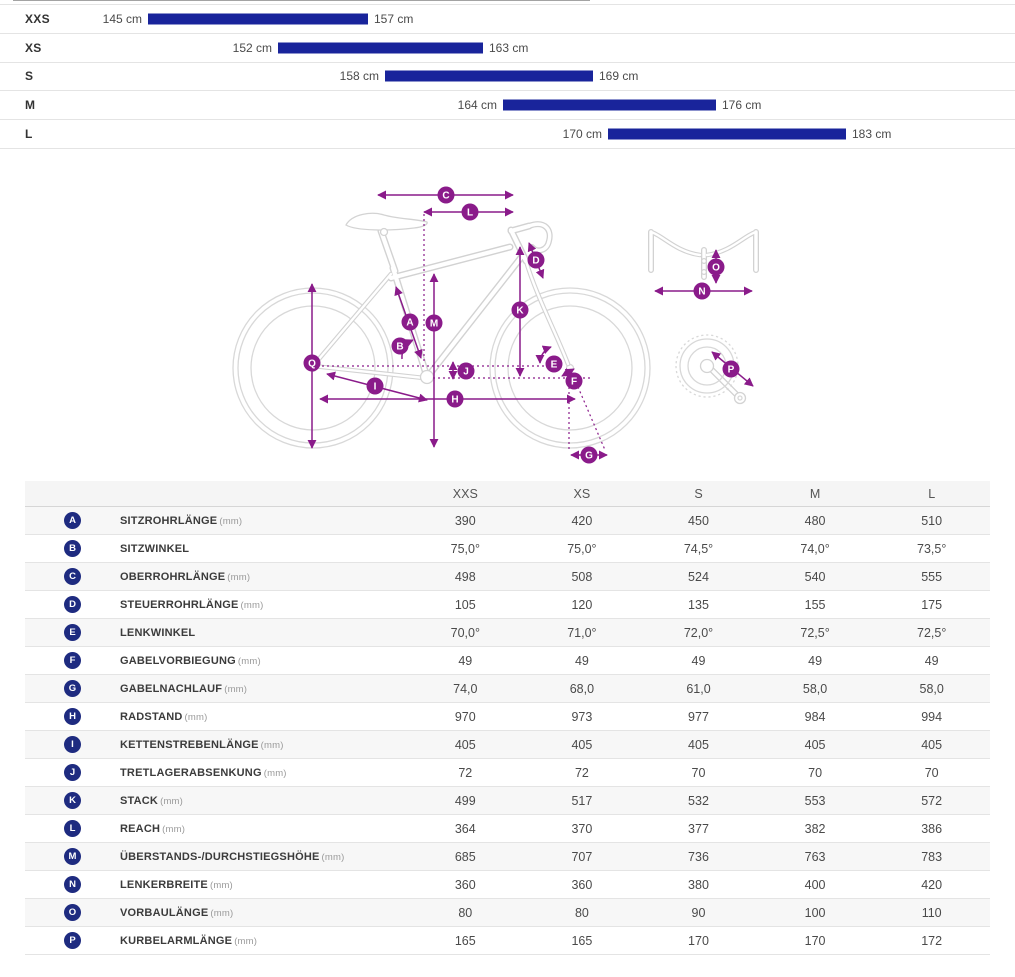  What do you see at coordinates (698, 828) in the screenshot?
I see `cell-value: 377` at bounding box center [698, 828].